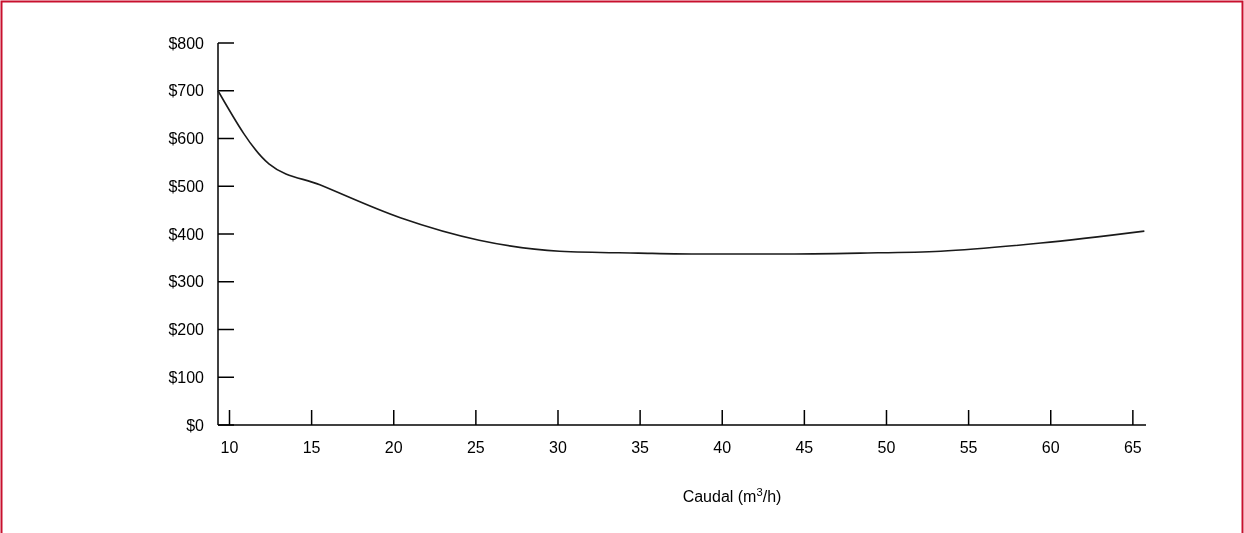 The image size is (1244, 533). I want to click on y-tick-label: $700, so click(186, 91).